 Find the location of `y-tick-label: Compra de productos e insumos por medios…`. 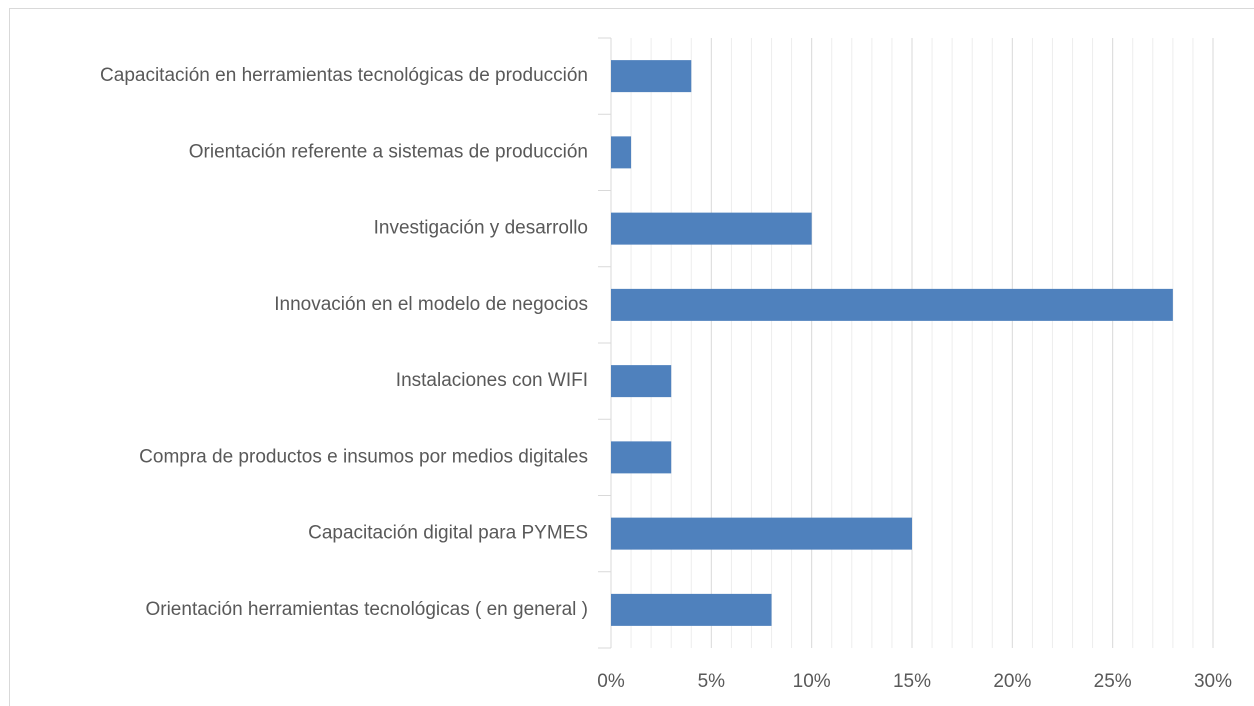

y-tick-label: Compra de productos e insumos por medios… is located at coordinates (363, 456).